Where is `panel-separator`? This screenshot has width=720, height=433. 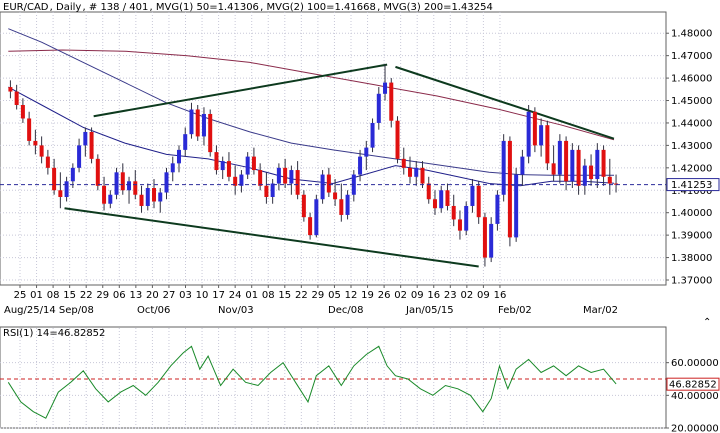 panel-separator is located at coordinates (360, 322).